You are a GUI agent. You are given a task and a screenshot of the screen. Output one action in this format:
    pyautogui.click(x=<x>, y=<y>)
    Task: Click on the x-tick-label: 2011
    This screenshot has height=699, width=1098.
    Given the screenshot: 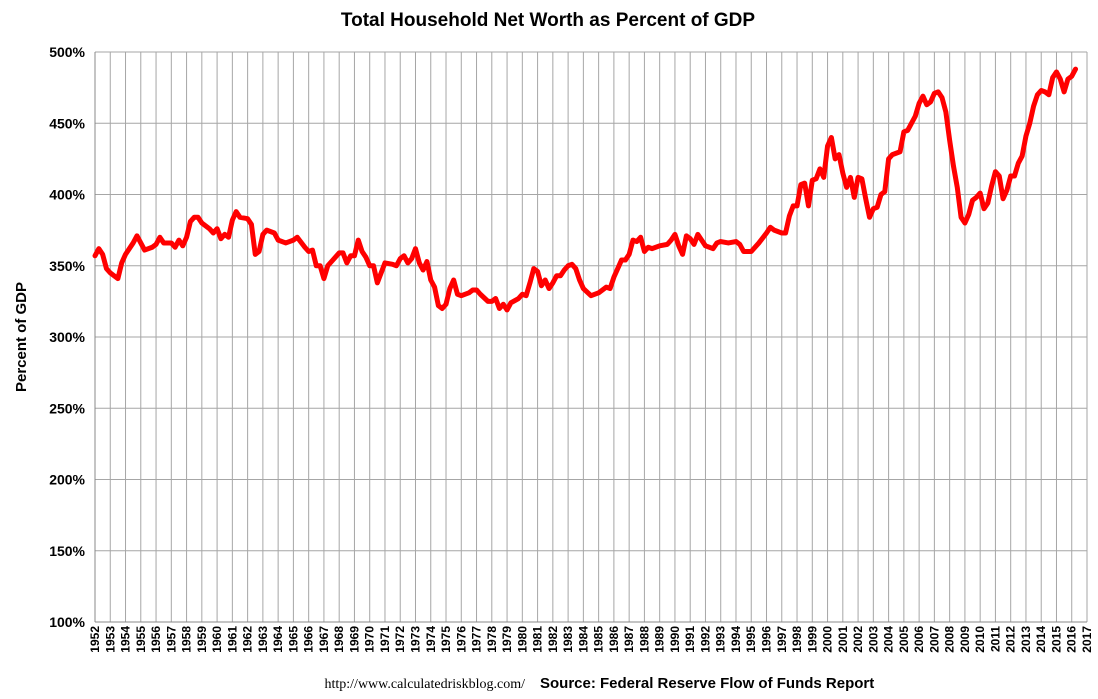 What is the action you would take?
    pyautogui.click(x=995, y=639)
    